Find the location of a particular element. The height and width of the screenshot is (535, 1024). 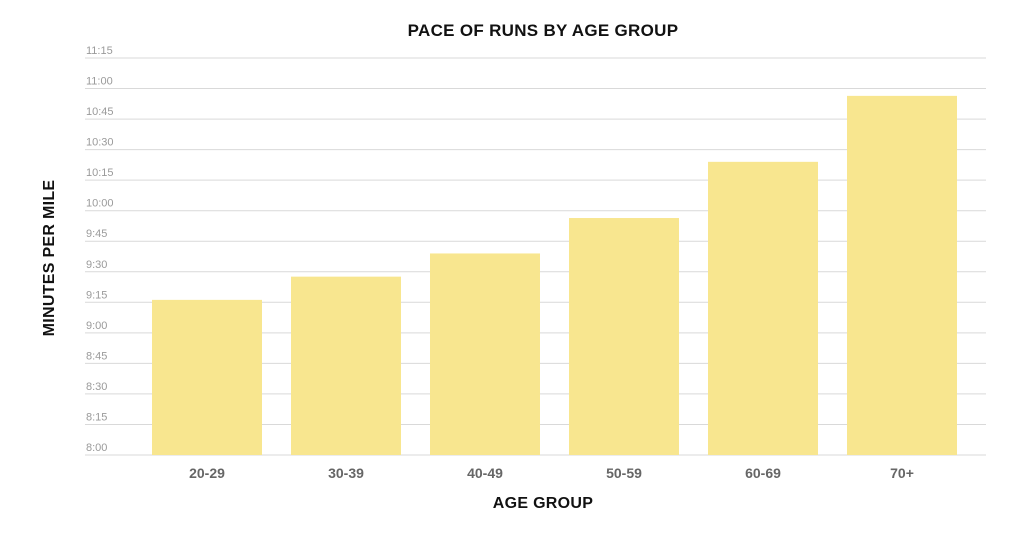

x-tick-label: 30-39 is located at coordinates (346, 473).